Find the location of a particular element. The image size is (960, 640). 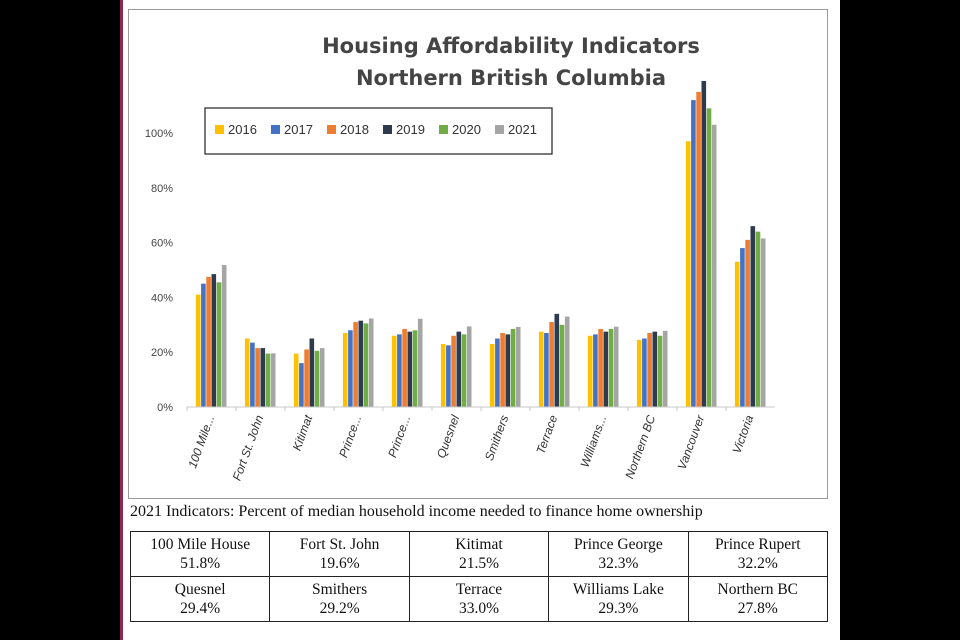

region-name: Quesnel is located at coordinates (200, 589).